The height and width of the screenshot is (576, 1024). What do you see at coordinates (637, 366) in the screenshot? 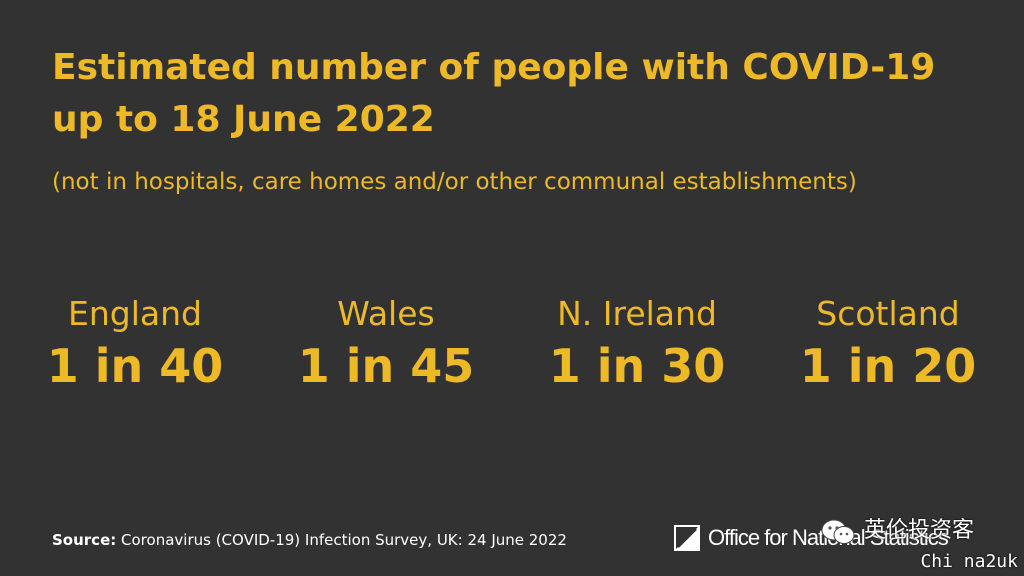
I see `stat-value: 1 in 30` at bounding box center [637, 366].